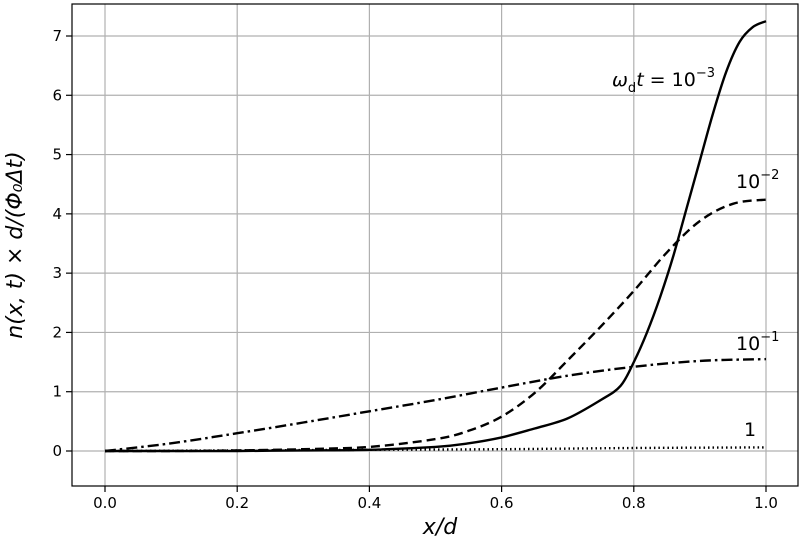 Image resolution: width=800 pixels, height=540 pixels. Describe the element at coordinates (57, 36) in the screenshot. I see `y-tick-label: 7` at that location.